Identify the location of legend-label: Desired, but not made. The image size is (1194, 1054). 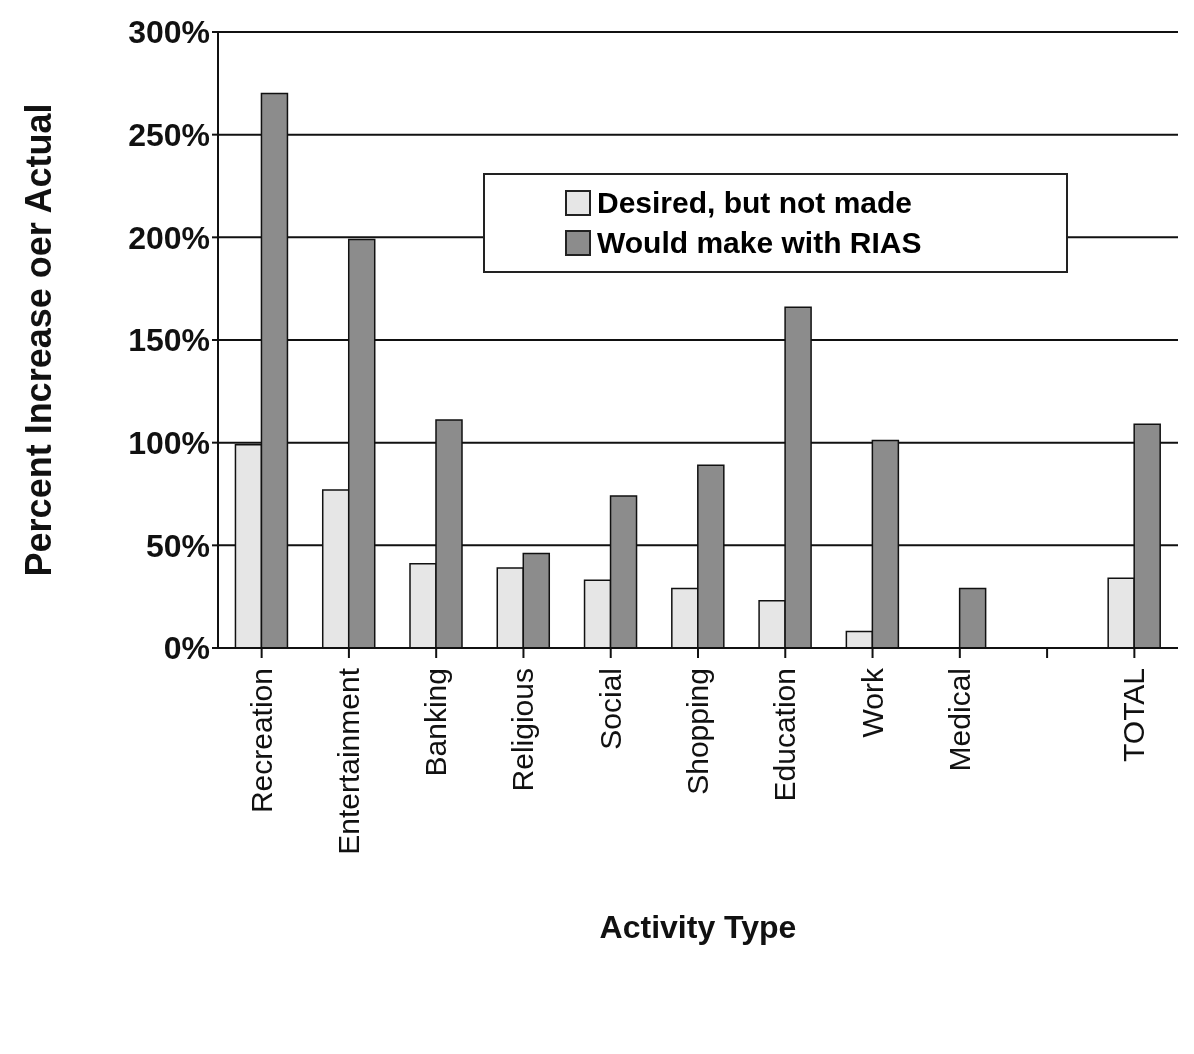
(755, 203).